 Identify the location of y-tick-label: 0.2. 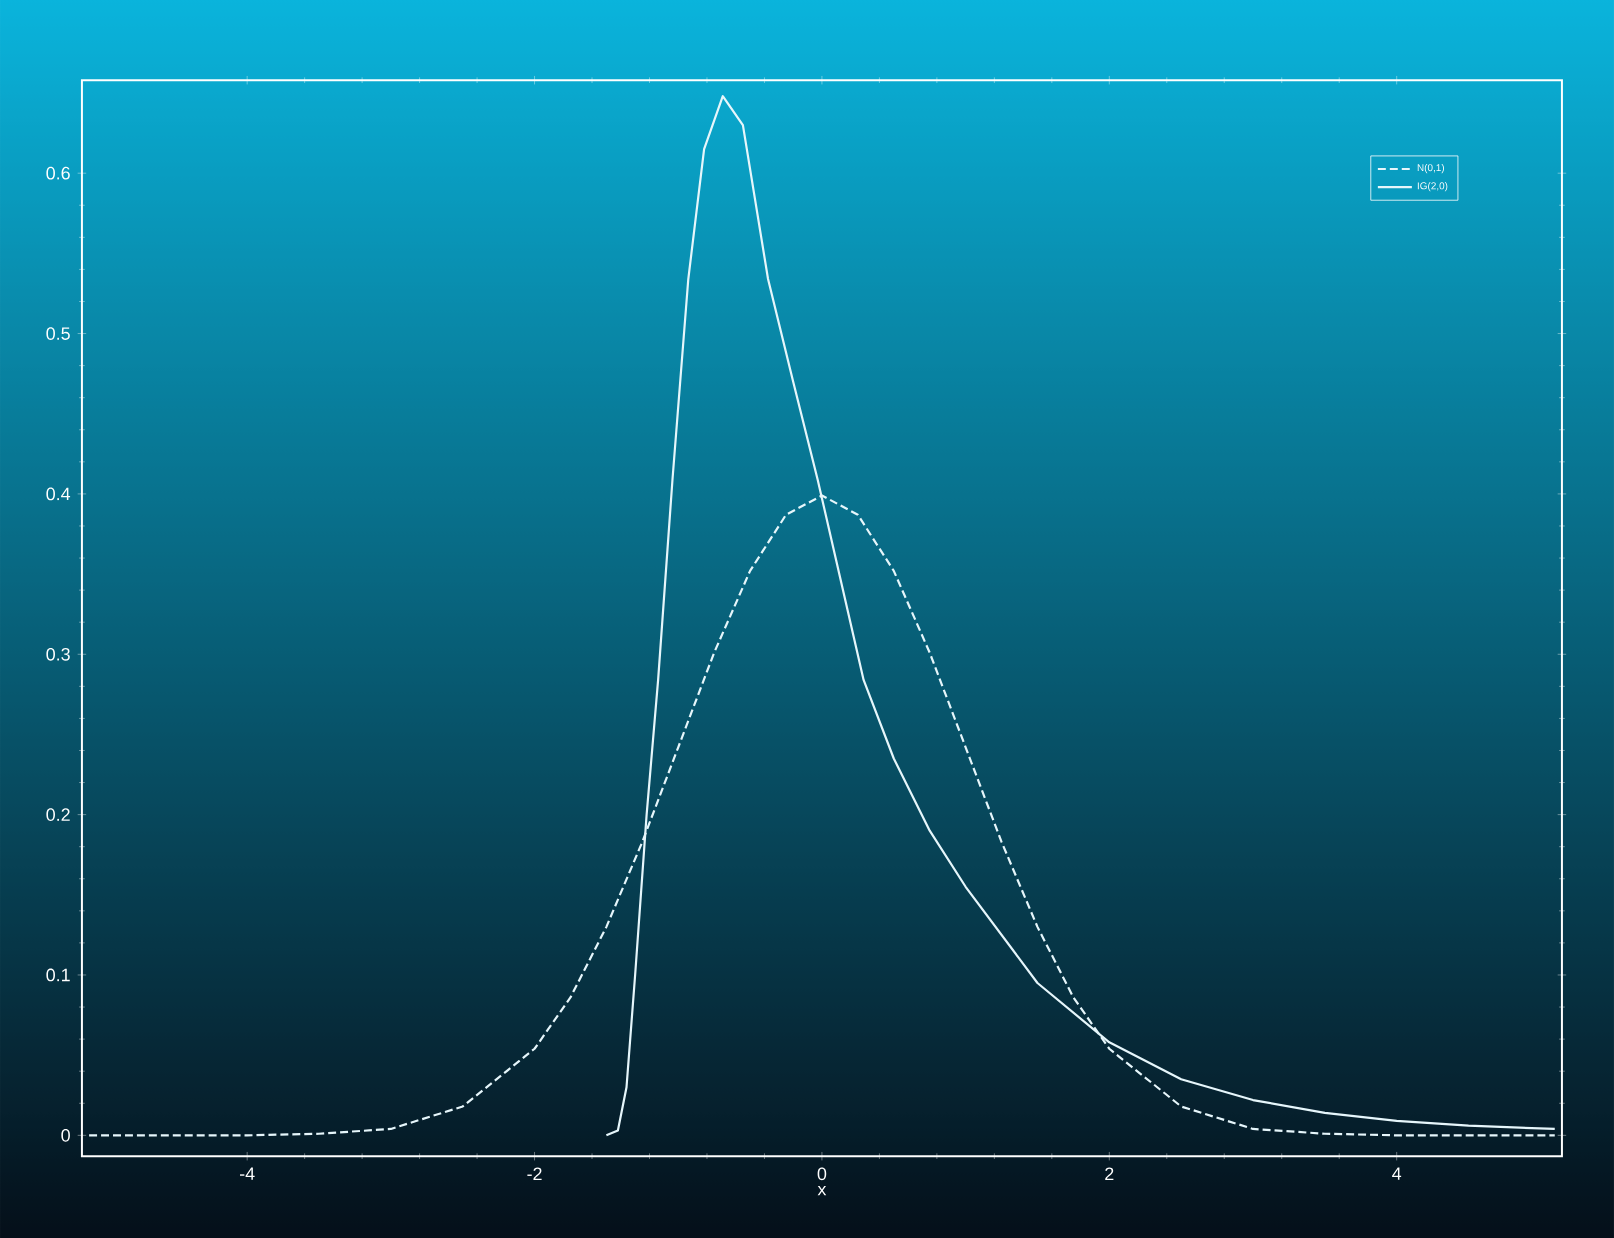
(58, 814).